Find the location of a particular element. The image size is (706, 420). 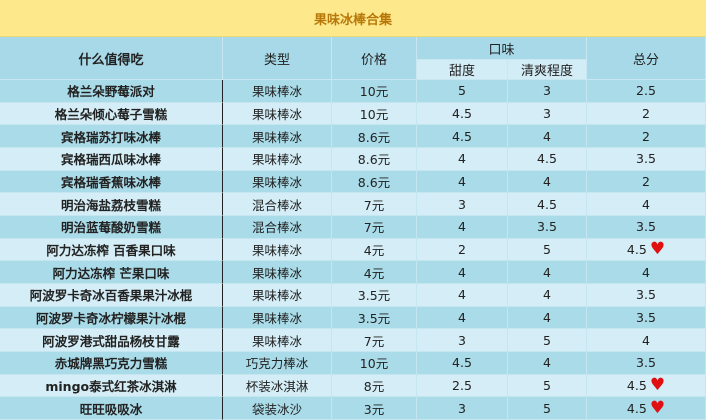

fresh-text: 3 is located at coordinates (547, 91).